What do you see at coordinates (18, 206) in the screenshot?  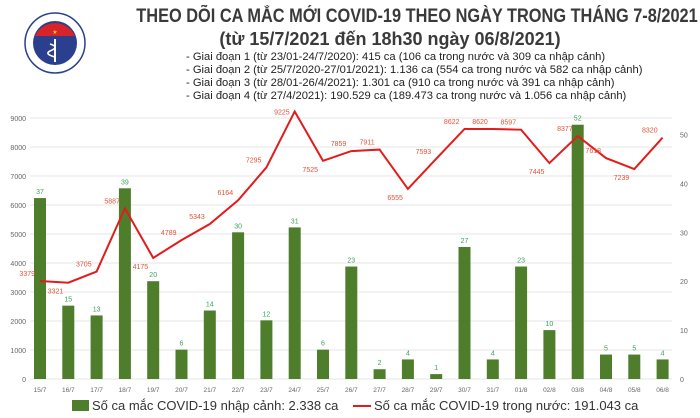 I see `y-left-tick-label: 6000` at bounding box center [18, 206].